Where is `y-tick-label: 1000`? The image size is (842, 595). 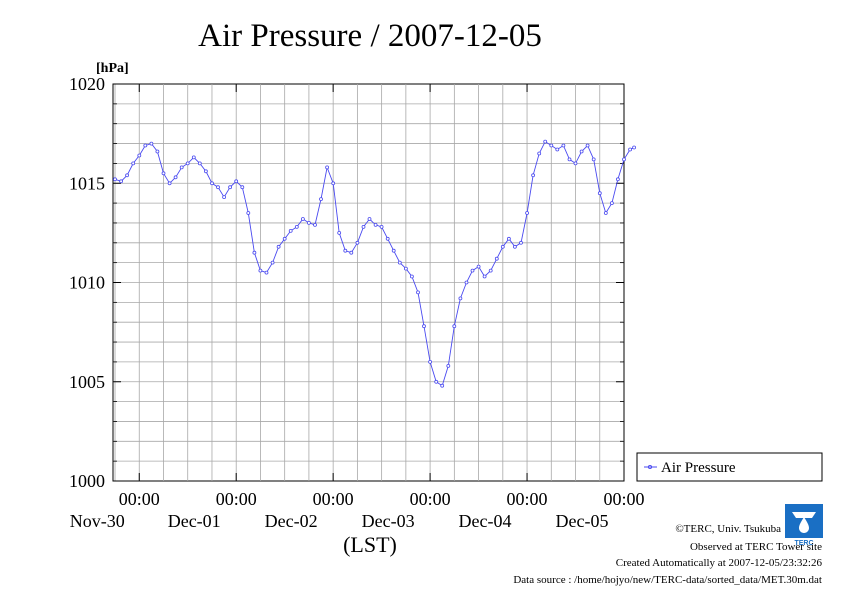
y-tick-label: 1000 is located at coordinates (87, 481).